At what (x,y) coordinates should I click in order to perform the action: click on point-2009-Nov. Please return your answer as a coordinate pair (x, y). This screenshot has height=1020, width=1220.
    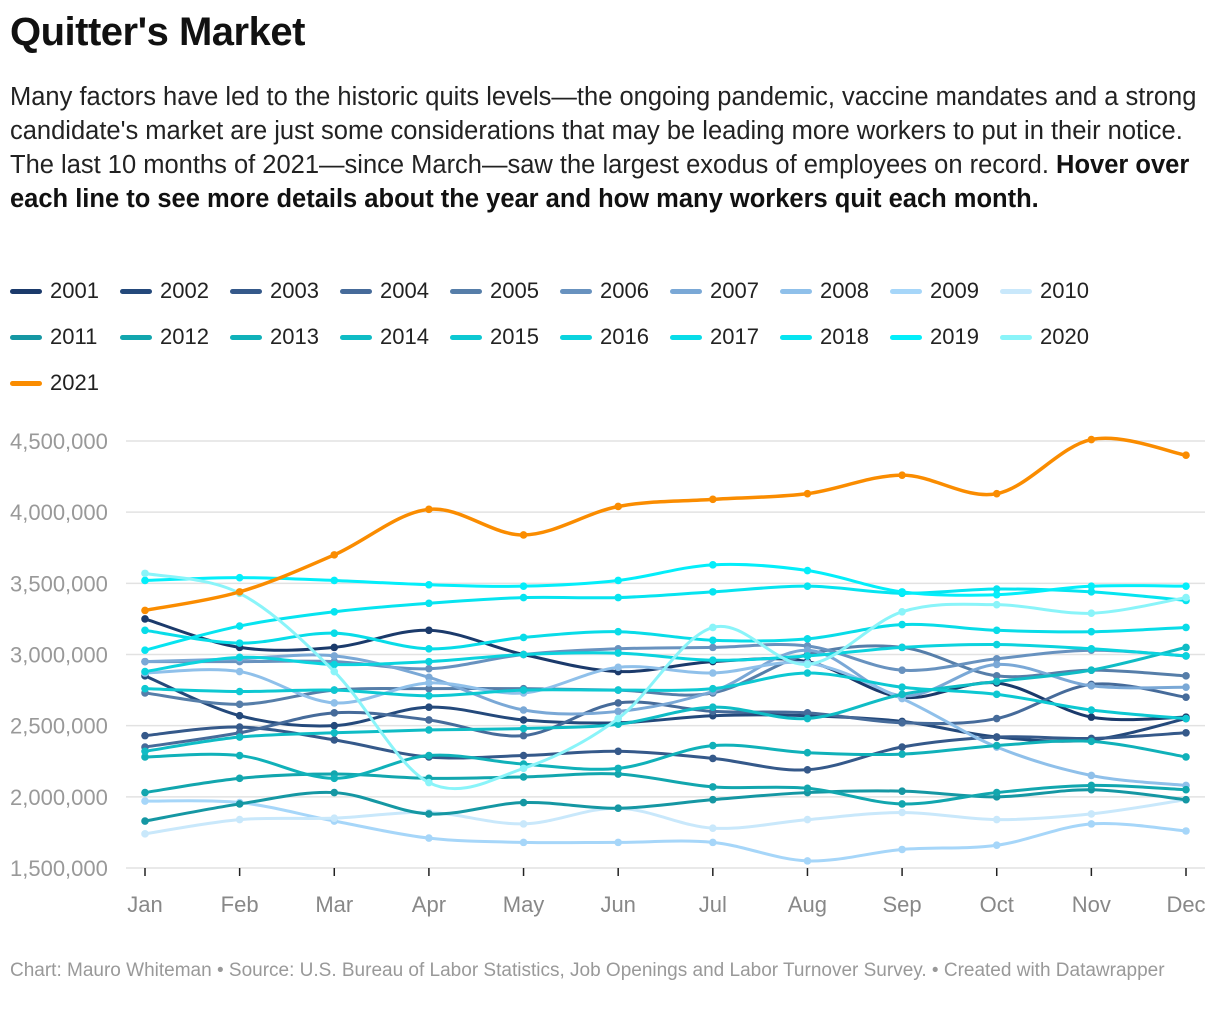
    Looking at the image, I should click on (1091, 824).